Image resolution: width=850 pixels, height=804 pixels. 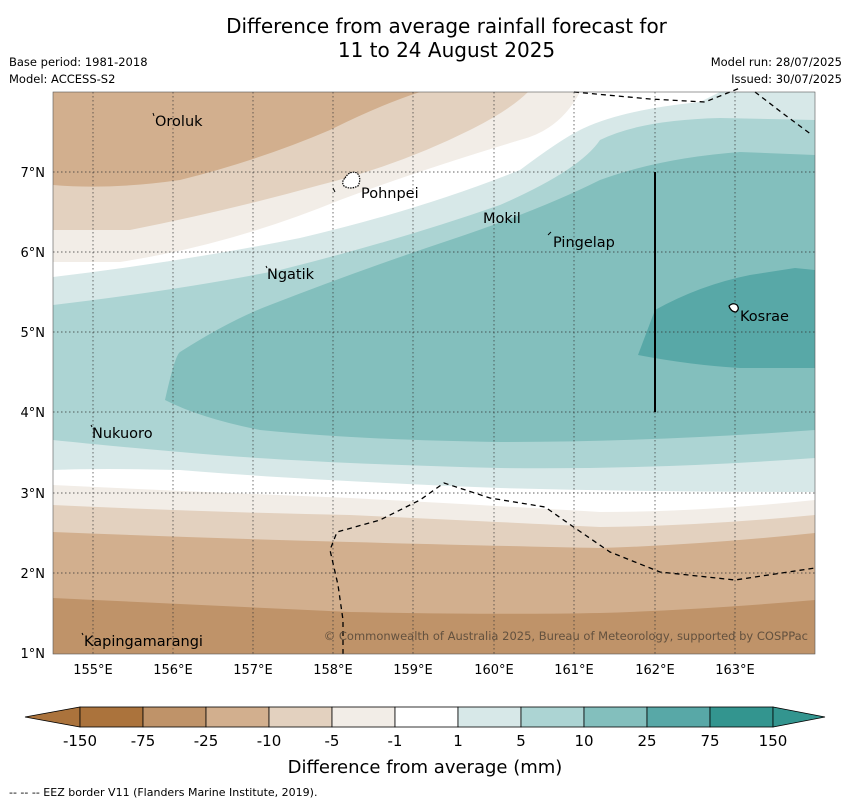 What do you see at coordinates (776, 62) in the screenshot?
I see `model-run: Model run: 28/07/2025` at bounding box center [776, 62].